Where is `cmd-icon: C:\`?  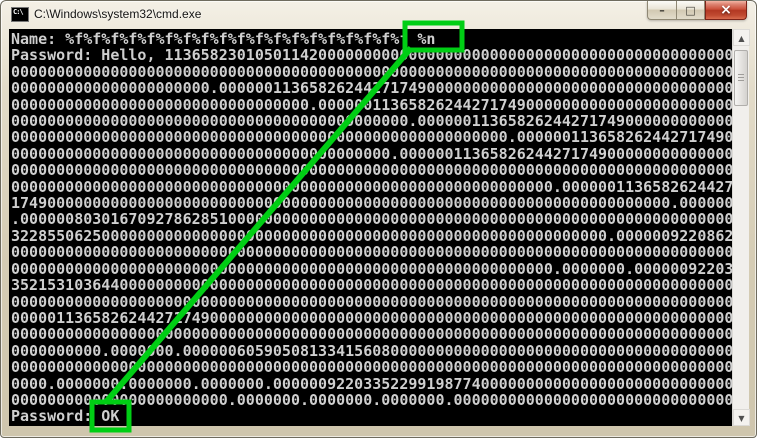 cmd-icon: C:\ is located at coordinates (20, 14).